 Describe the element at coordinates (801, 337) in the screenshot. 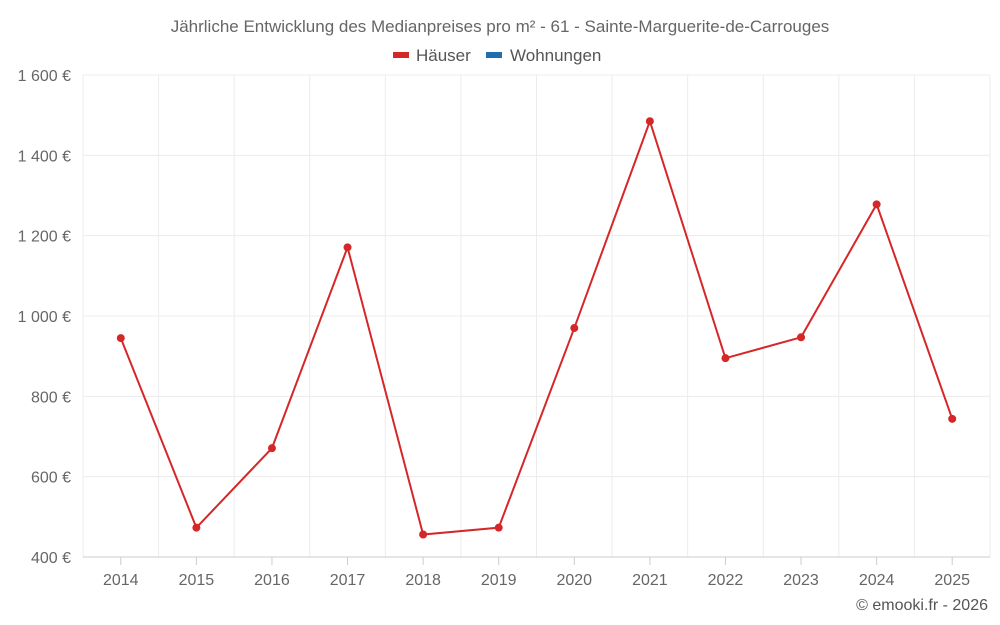

I see `data-point-houses-2023` at that location.